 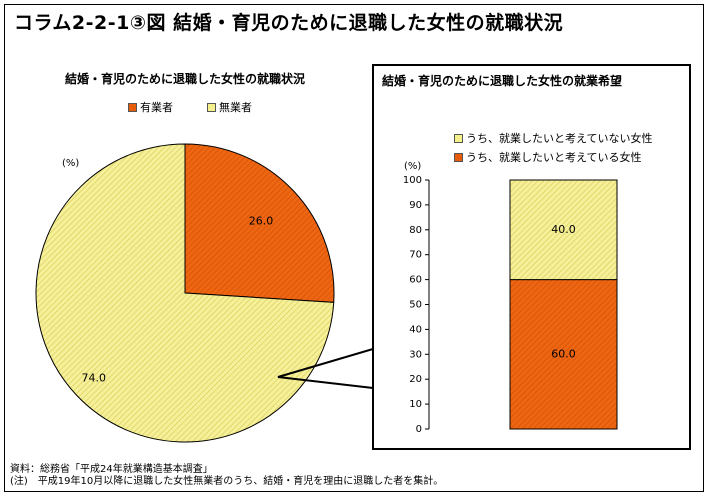 I want to click on pie-legend-employed: 有業者, so click(x=150, y=107).